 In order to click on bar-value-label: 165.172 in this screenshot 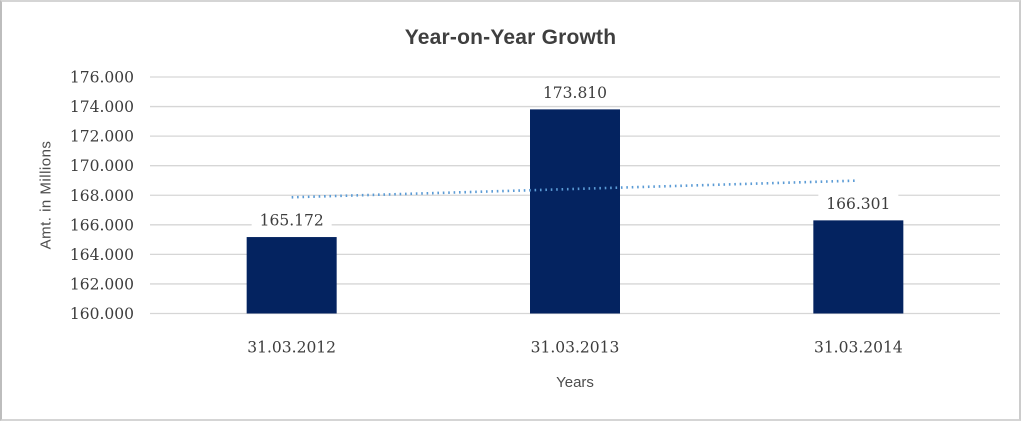, I will do `click(292, 221)`.